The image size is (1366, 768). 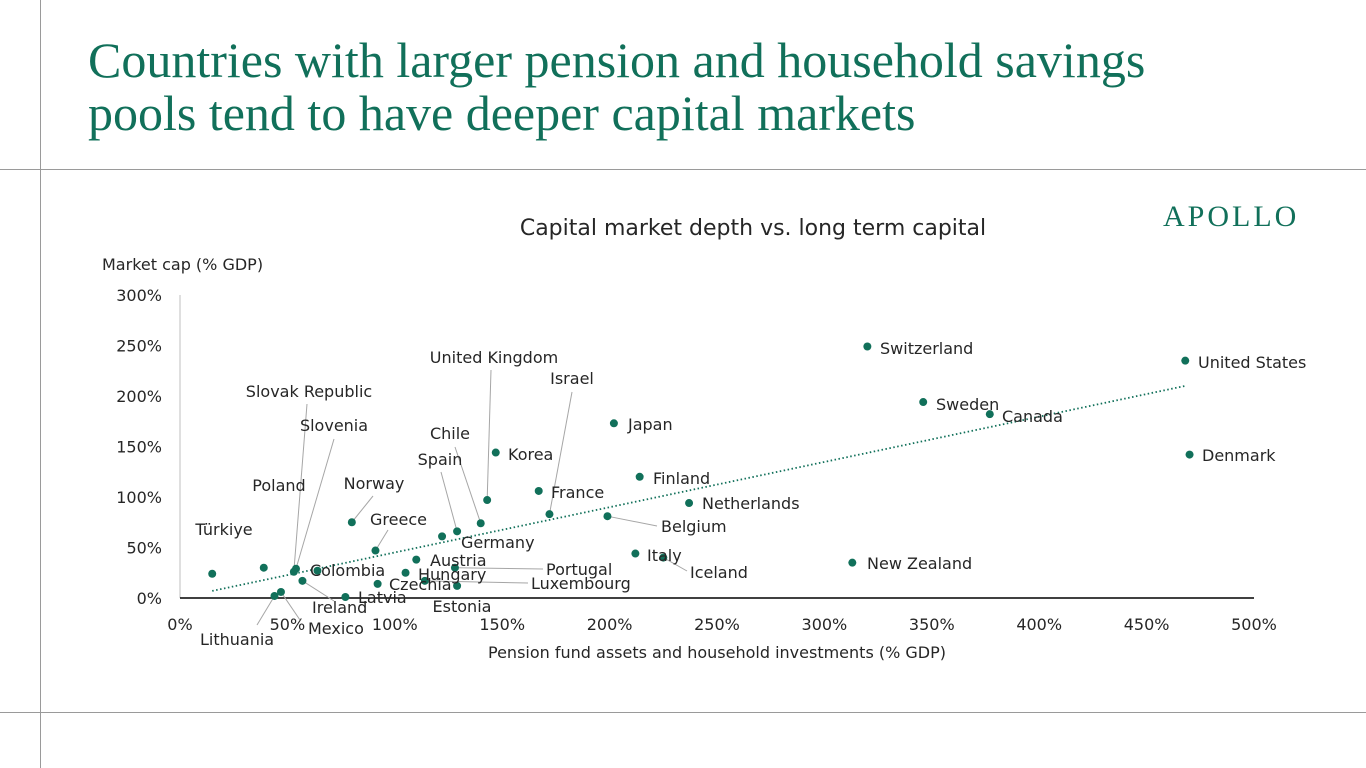 I want to click on point-label-italy: Italy, so click(x=664, y=555).